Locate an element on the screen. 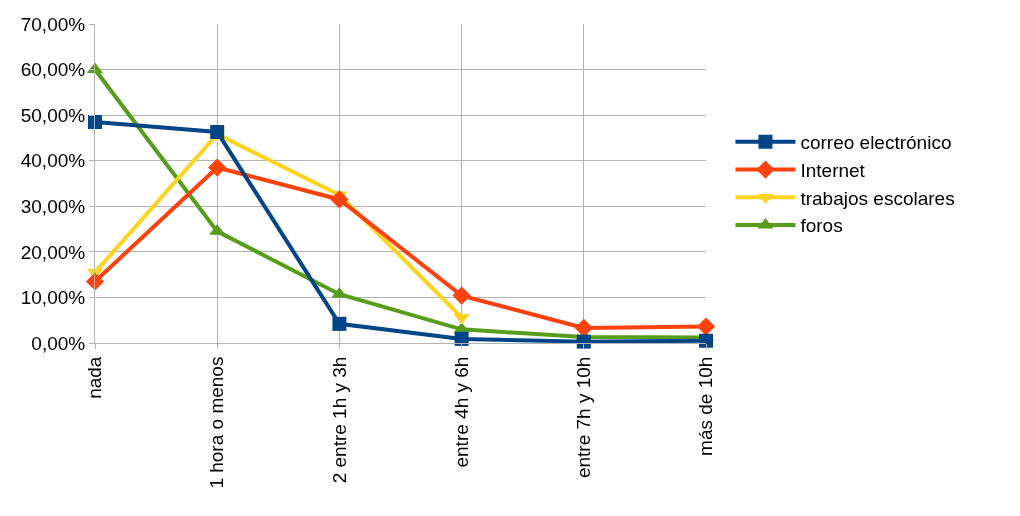  y-tick-label: 0,00% is located at coordinates (58, 343).